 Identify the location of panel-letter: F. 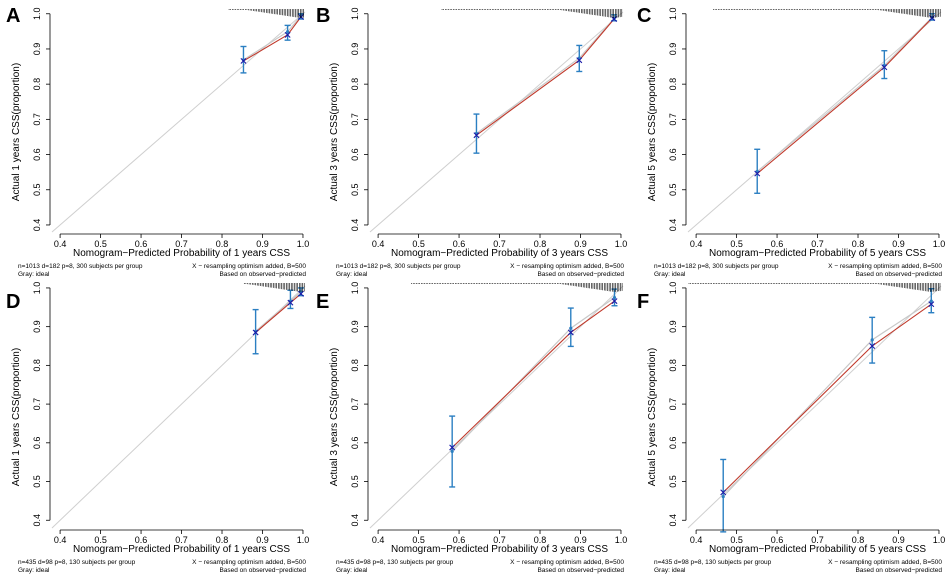
(643, 302).